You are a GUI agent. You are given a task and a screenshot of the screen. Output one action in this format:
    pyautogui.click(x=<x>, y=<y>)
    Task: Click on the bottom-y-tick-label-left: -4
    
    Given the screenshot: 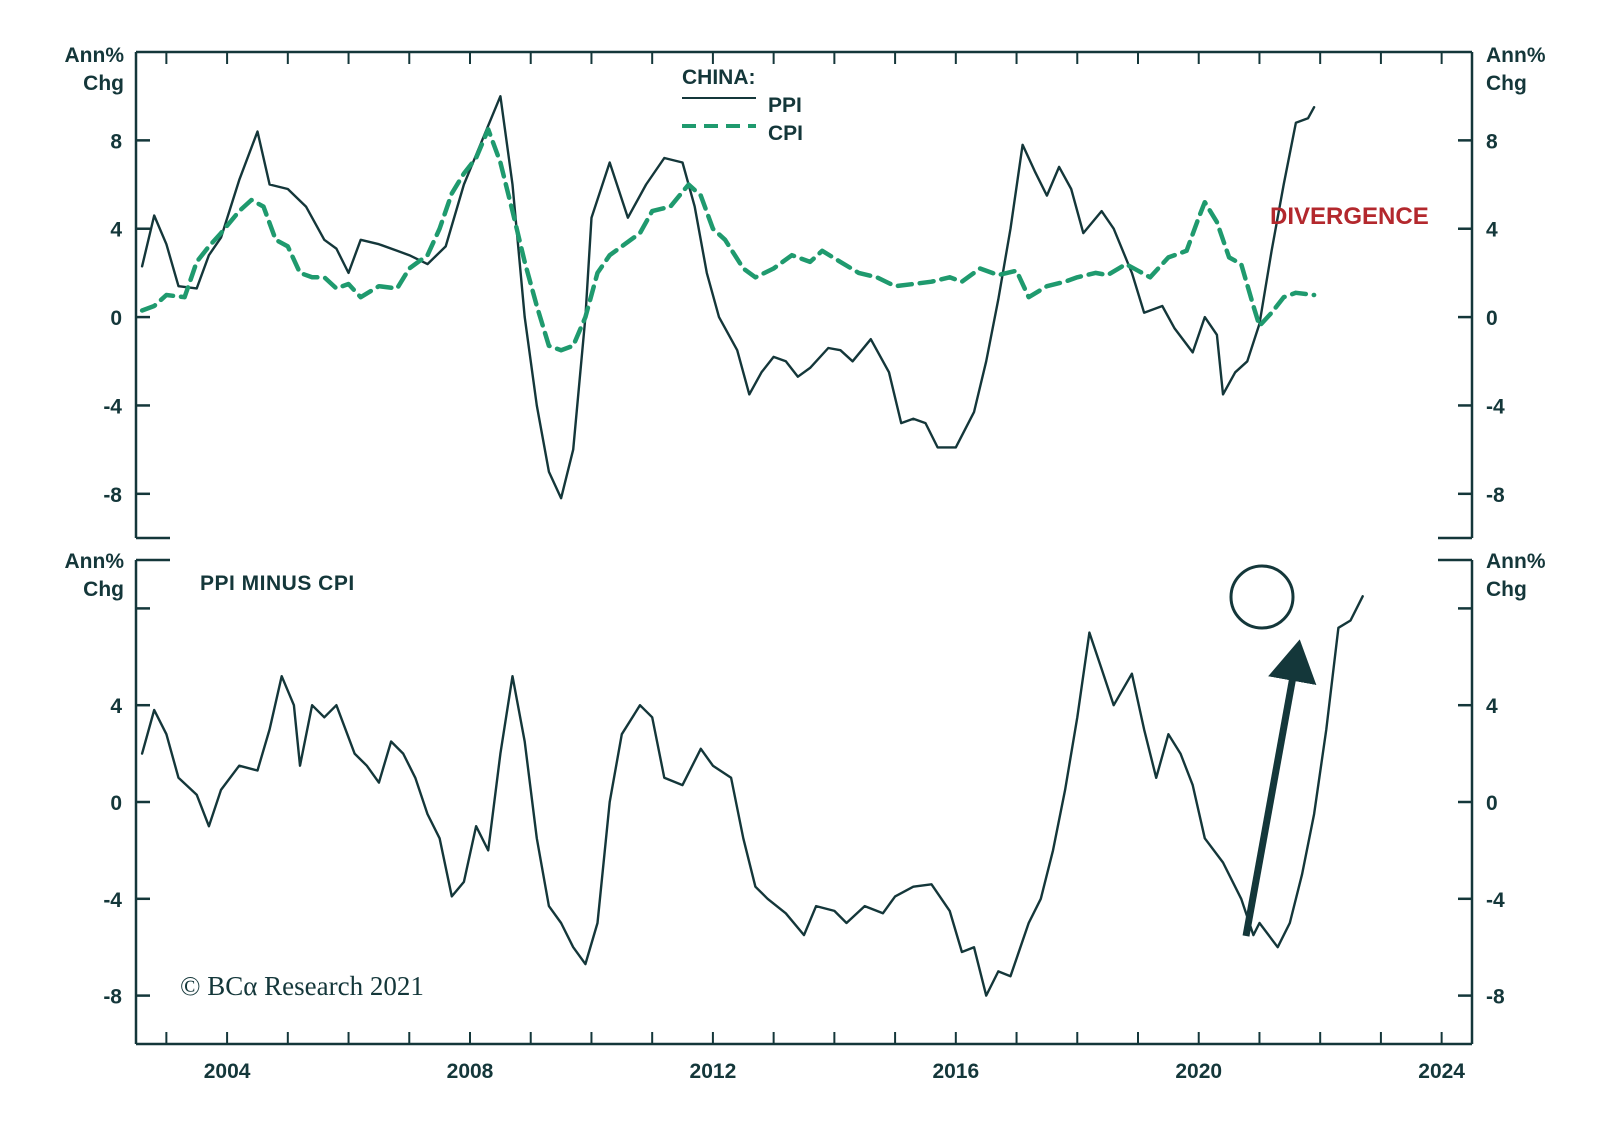 What is the action you would take?
    pyautogui.click(x=112, y=900)
    